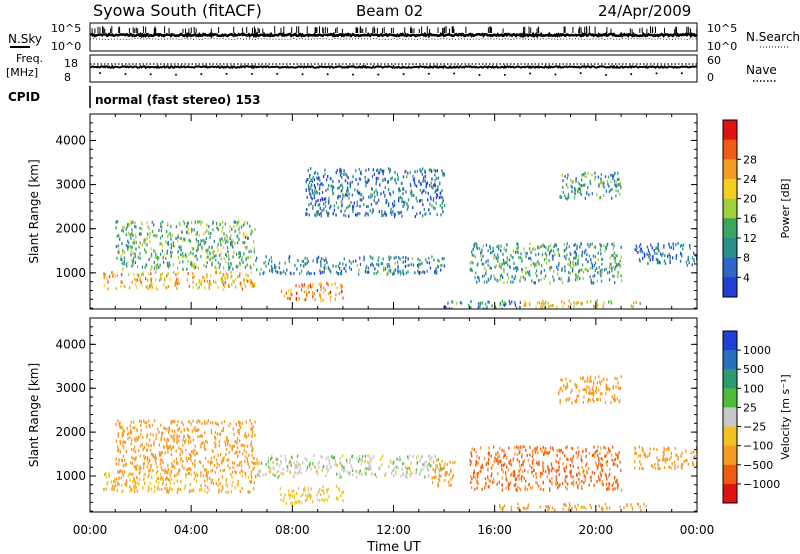 This screenshot has width=800, height=554. What do you see at coordinates (393, 37) in the screenshot?
I see `noise-panel` at bounding box center [393, 37].